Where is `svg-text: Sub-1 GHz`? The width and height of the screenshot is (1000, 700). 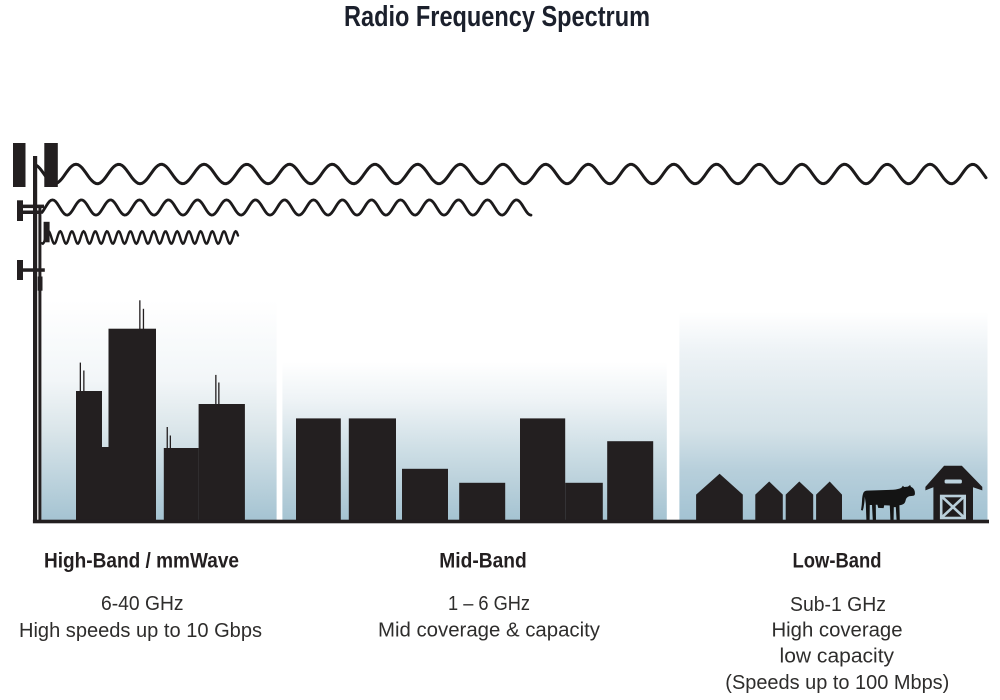 svg-text: Sub-1 GHz is located at coordinates (838, 605).